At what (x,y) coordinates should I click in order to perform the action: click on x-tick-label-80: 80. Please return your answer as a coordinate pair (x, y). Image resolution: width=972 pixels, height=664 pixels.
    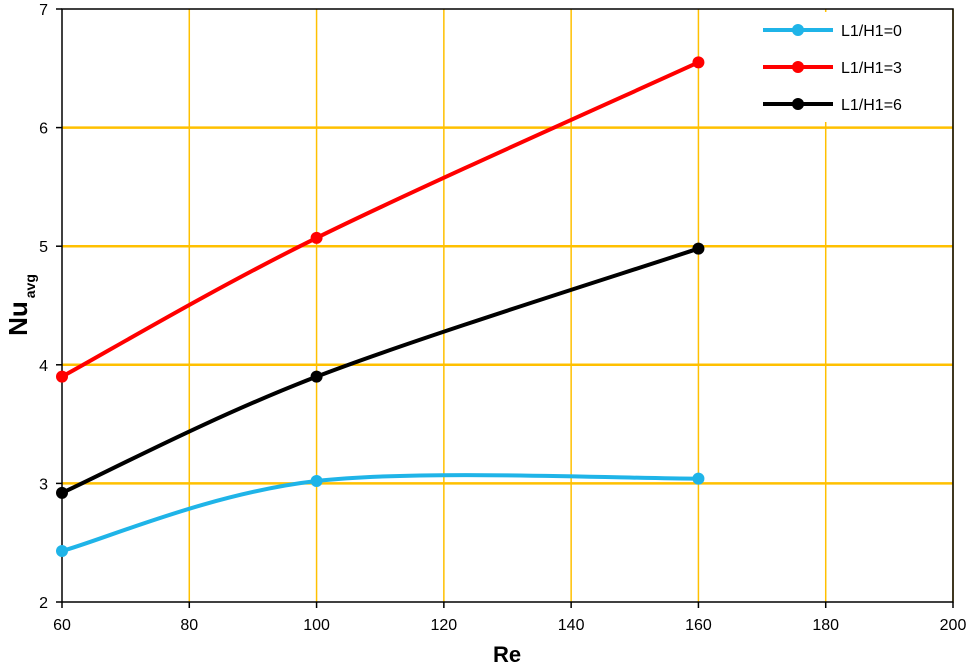
    Looking at the image, I should click on (189, 625).